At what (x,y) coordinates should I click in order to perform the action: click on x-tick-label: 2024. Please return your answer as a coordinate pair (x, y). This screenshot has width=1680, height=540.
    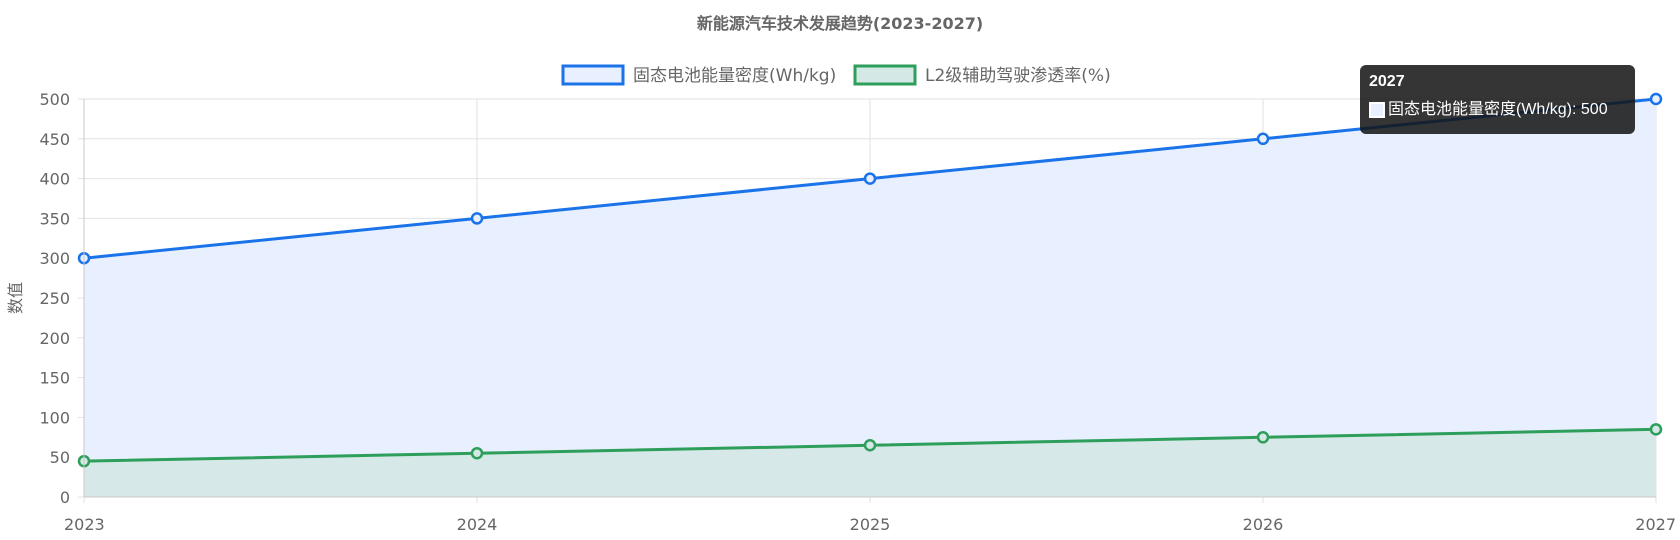
    Looking at the image, I should click on (477, 524).